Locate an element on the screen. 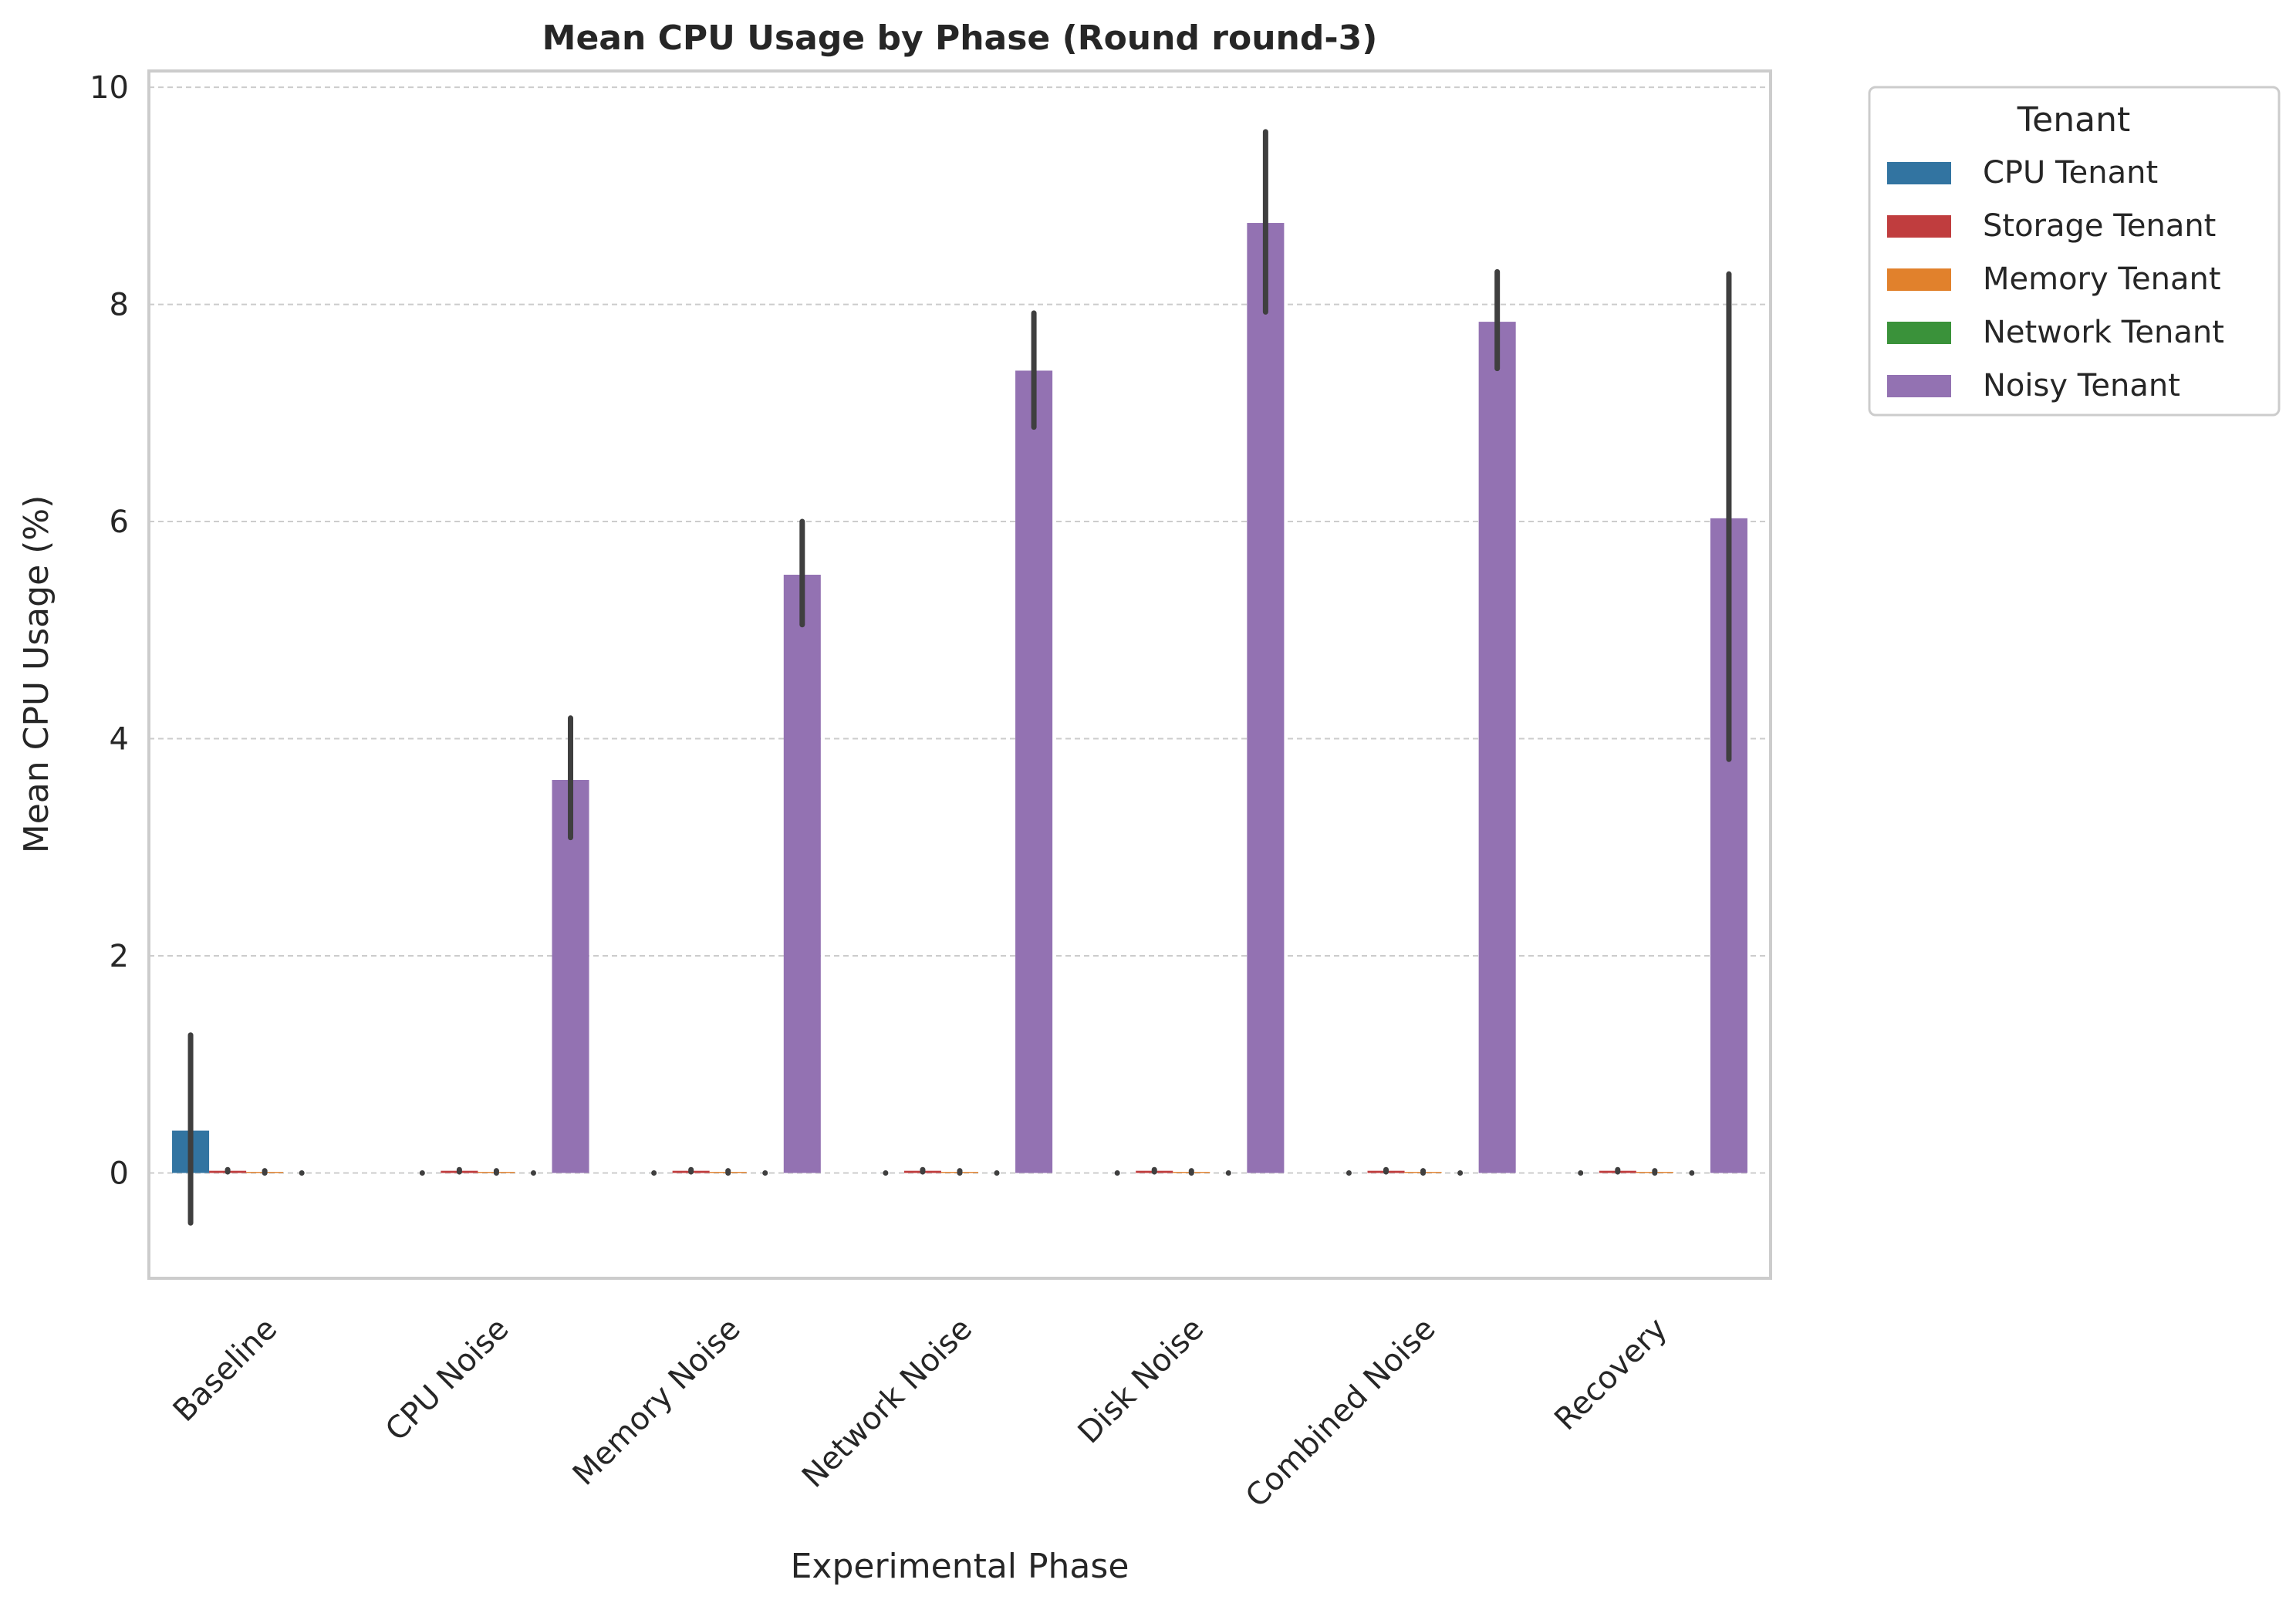 This screenshot has width=2296, height=1610. legend-label-network-tenant: Network Tenant is located at coordinates (2103, 332).